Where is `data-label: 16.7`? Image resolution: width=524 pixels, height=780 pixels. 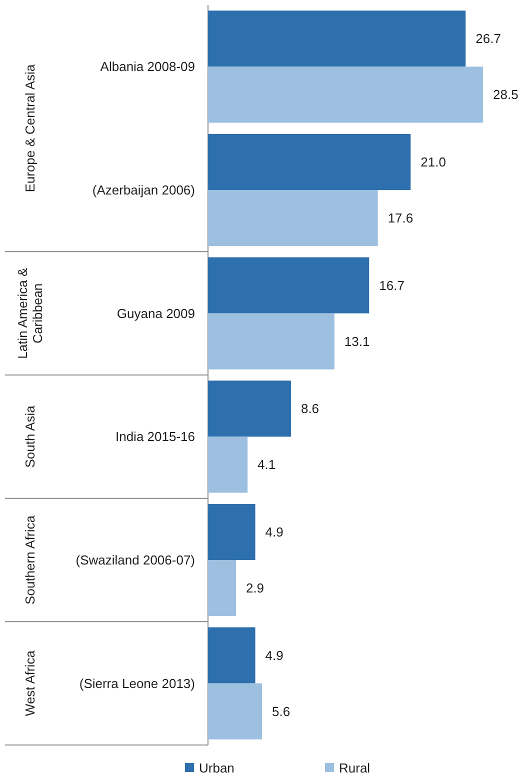
data-label: 16.7 is located at coordinates (391, 285).